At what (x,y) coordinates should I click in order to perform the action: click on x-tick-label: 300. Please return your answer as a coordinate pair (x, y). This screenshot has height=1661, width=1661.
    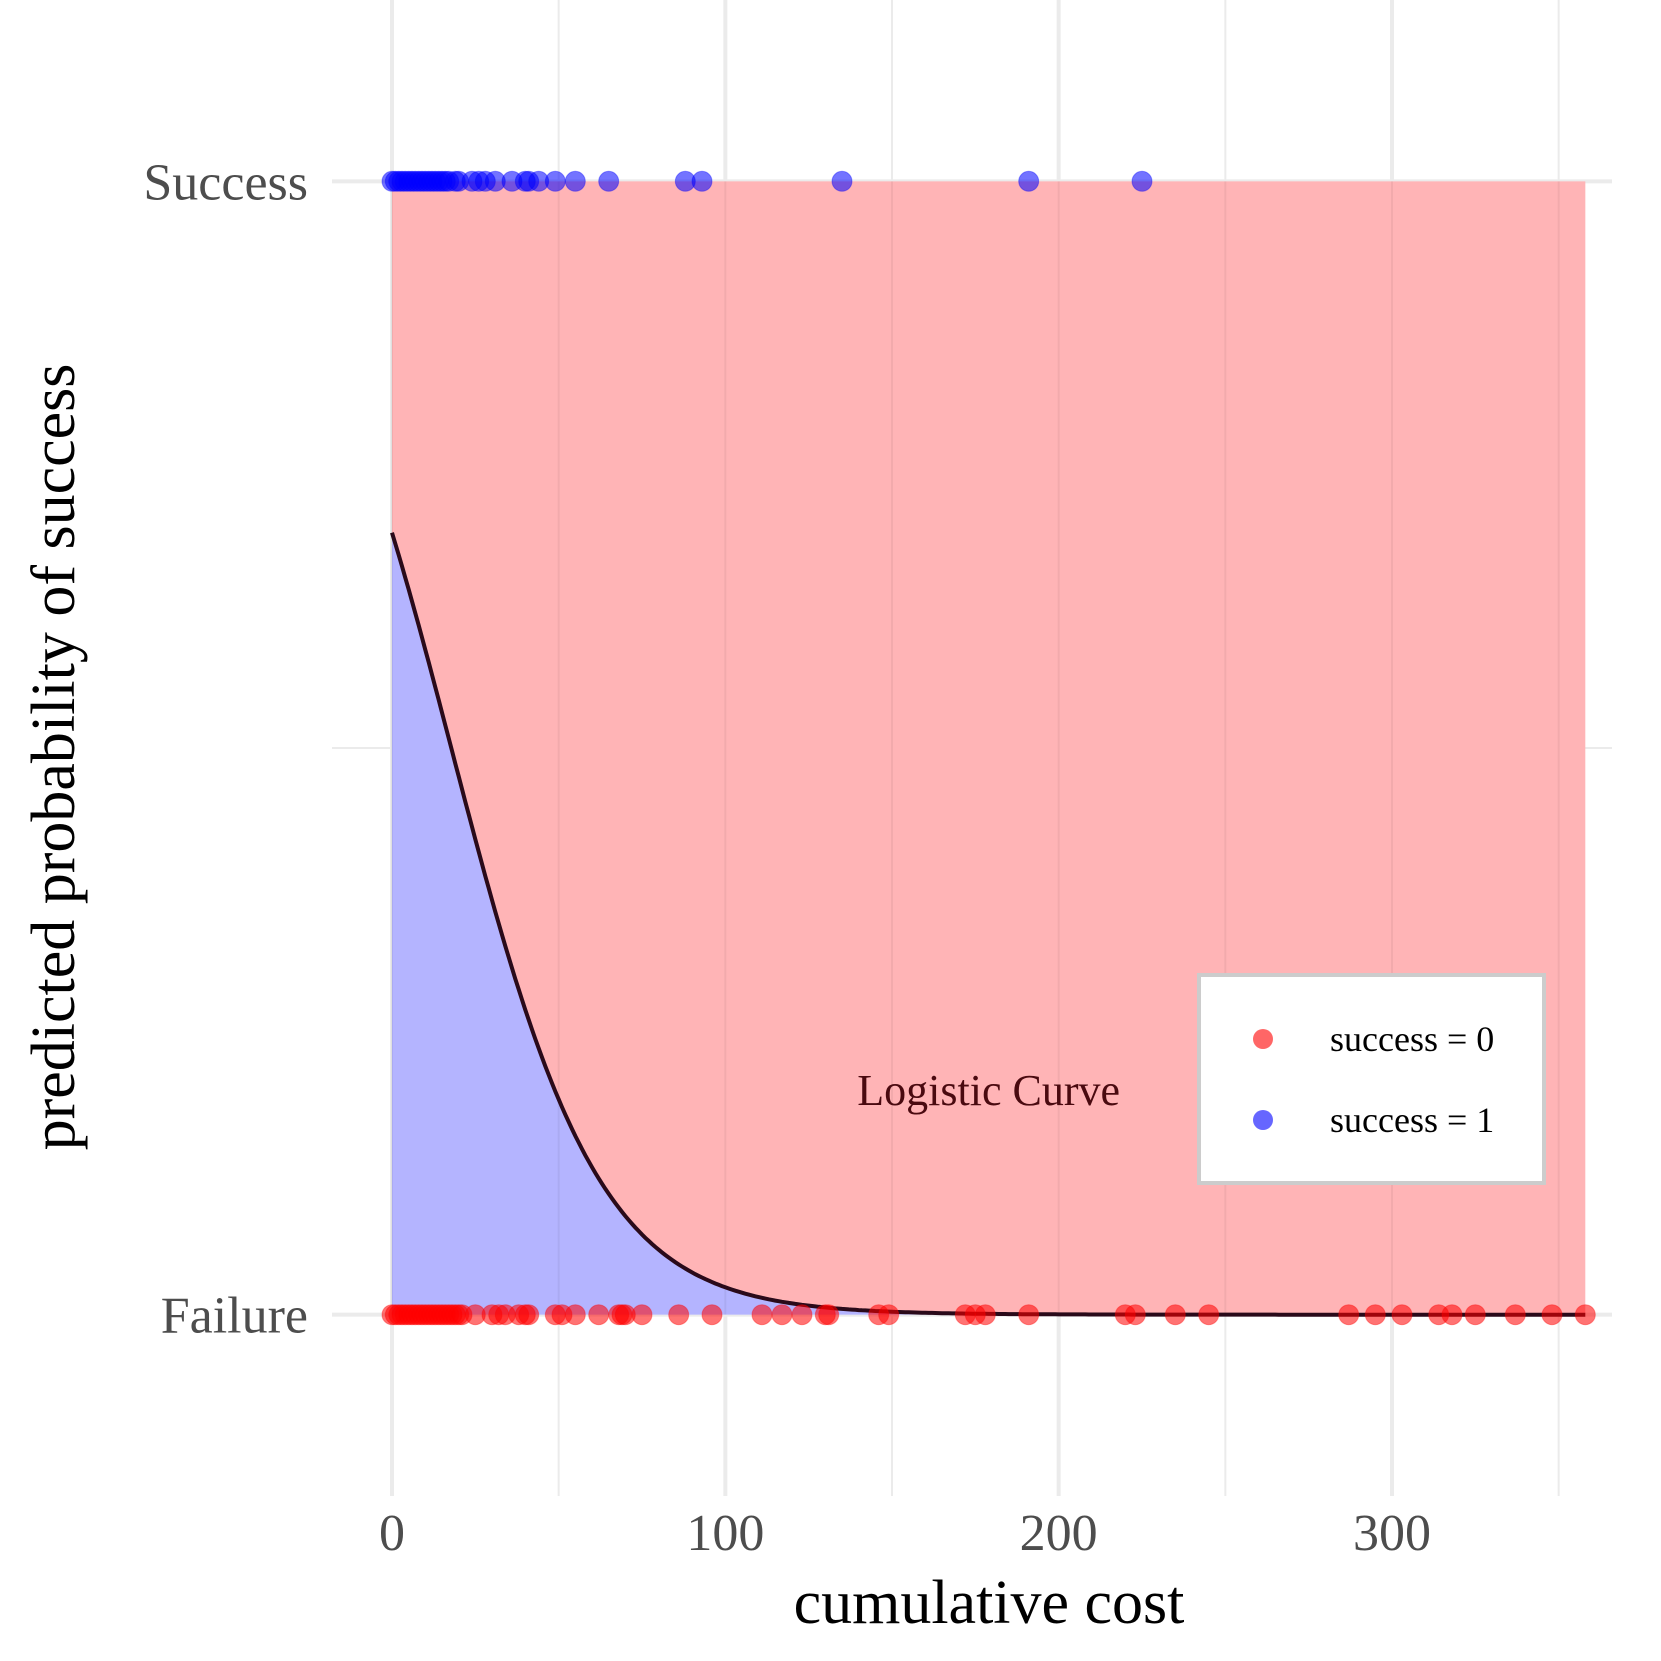
    Looking at the image, I should click on (1392, 1533).